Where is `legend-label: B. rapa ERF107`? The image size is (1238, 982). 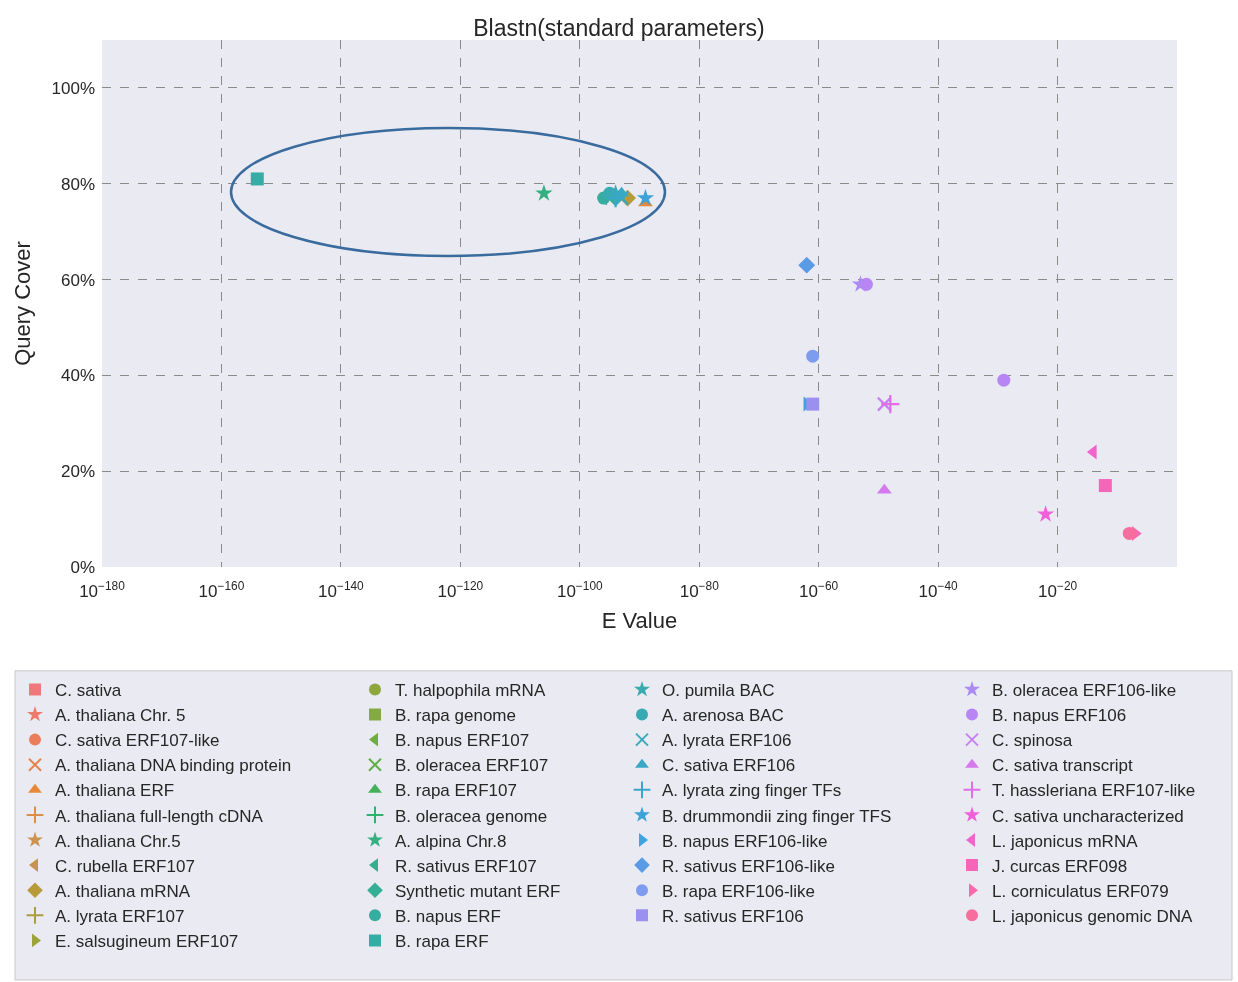 legend-label: B. rapa ERF107 is located at coordinates (456, 791).